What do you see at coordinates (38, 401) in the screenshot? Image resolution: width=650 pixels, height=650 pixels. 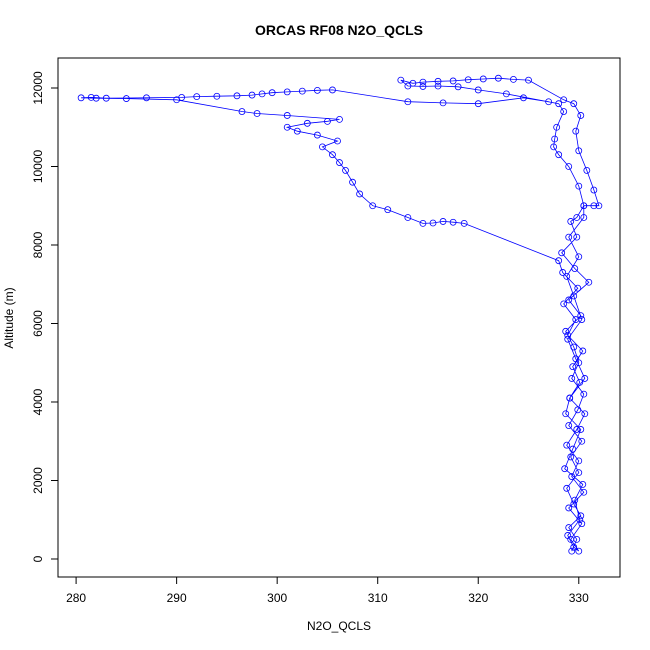 I see `y-tick-label: 4000` at bounding box center [38, 401].